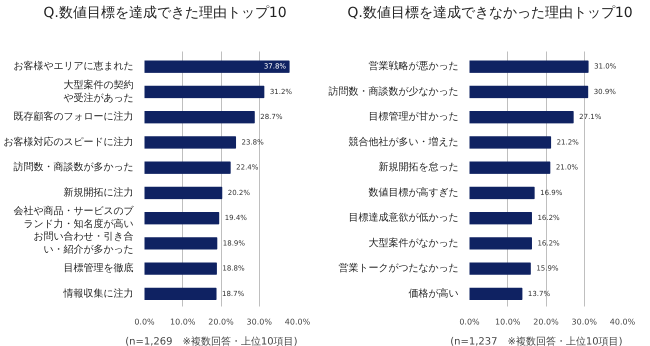 The width and height of the screenshot is (650, 346). What do you see at coordinates (413, 66) in the screenshot?
I see `y-tick-label: 営業戦略が悪かった` at bounding box center [413, 66].